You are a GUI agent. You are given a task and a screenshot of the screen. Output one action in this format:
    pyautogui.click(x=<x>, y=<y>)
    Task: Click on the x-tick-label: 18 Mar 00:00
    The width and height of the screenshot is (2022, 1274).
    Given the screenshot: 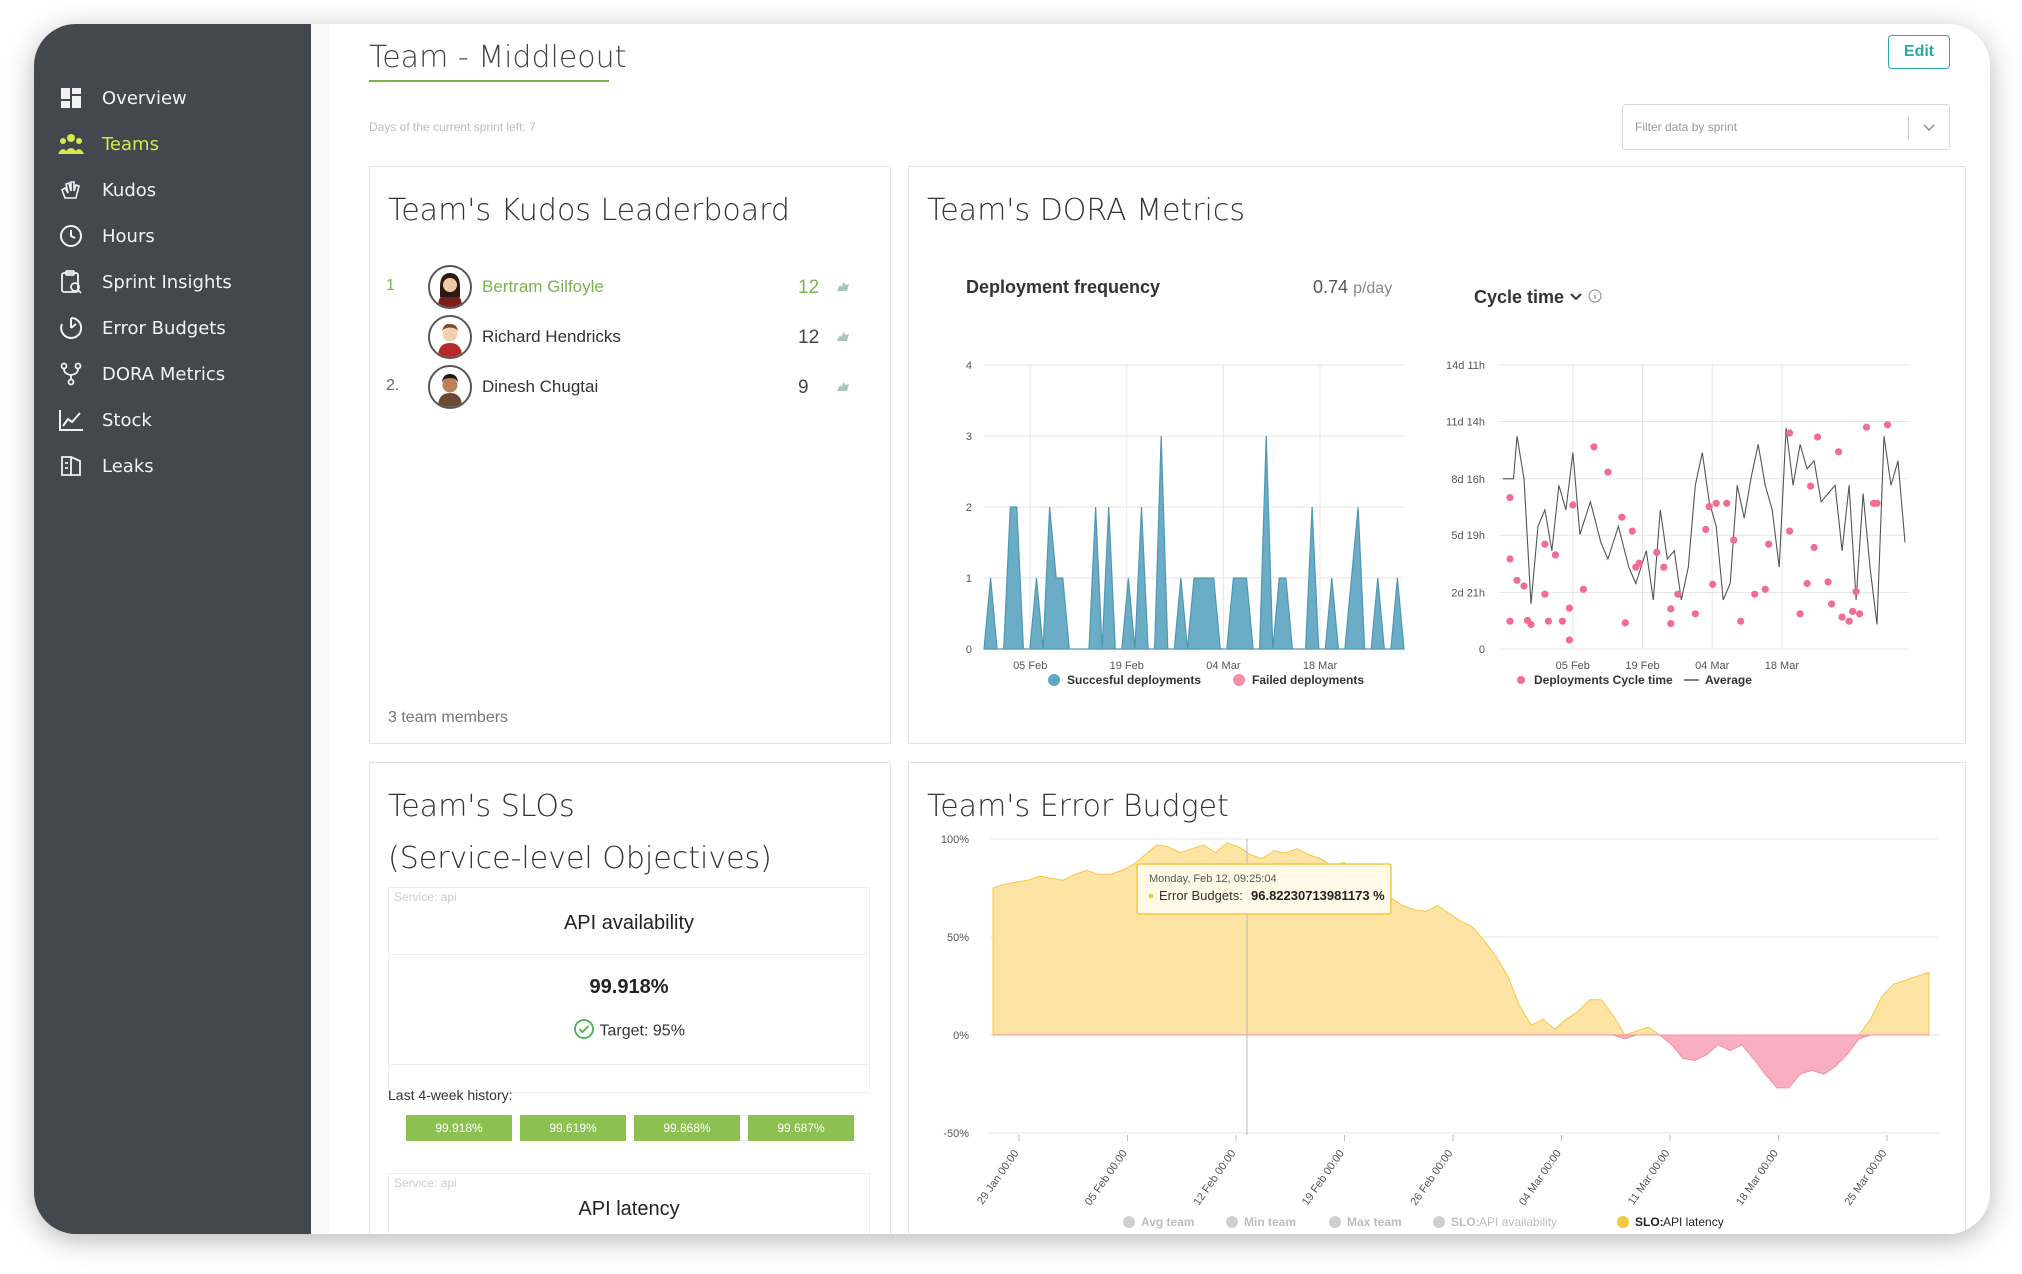 What is the action you would take?
    pyautogui.click(x=1757, y=1178)
    